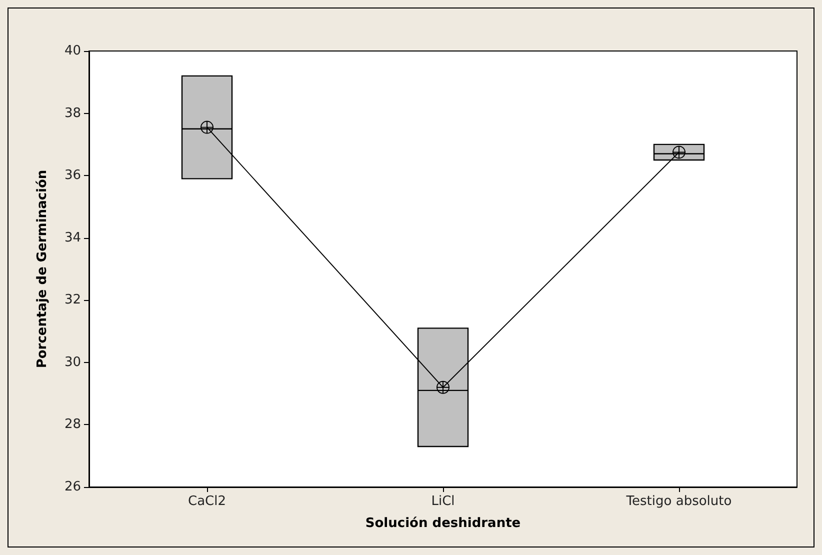  Describe the element at coordinates (72, 238) in the screenshot. I see `y-tick-label: 34` at that location.